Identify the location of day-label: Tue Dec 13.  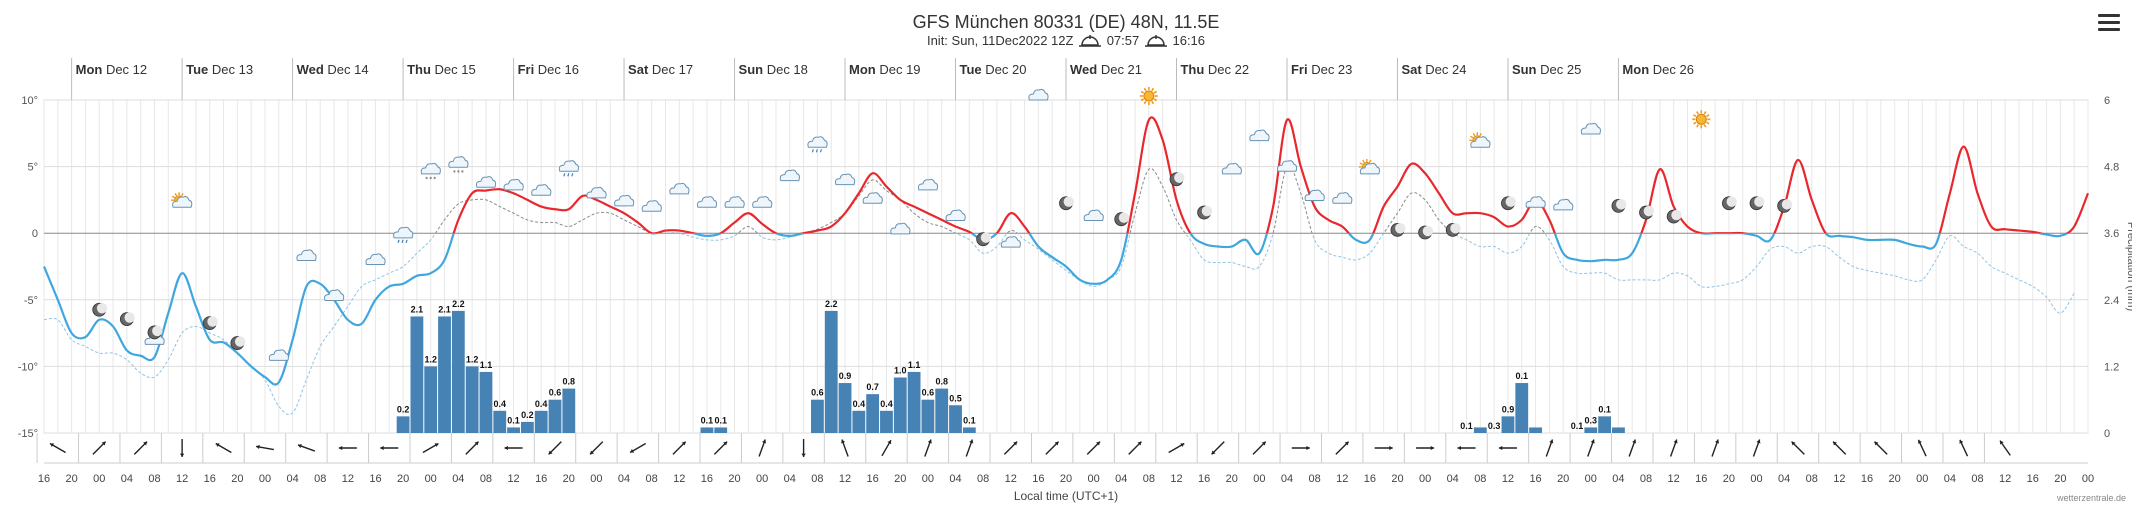
(219, 69).